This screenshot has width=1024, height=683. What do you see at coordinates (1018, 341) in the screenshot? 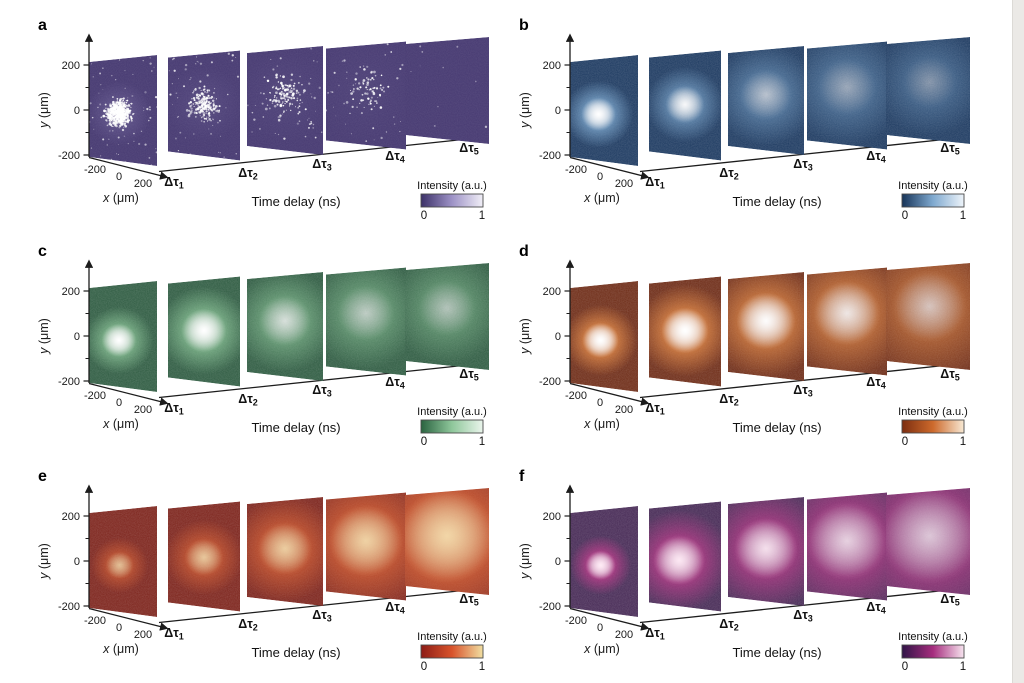
I see `page-edge-strip` at bounding box center [1018, 341].